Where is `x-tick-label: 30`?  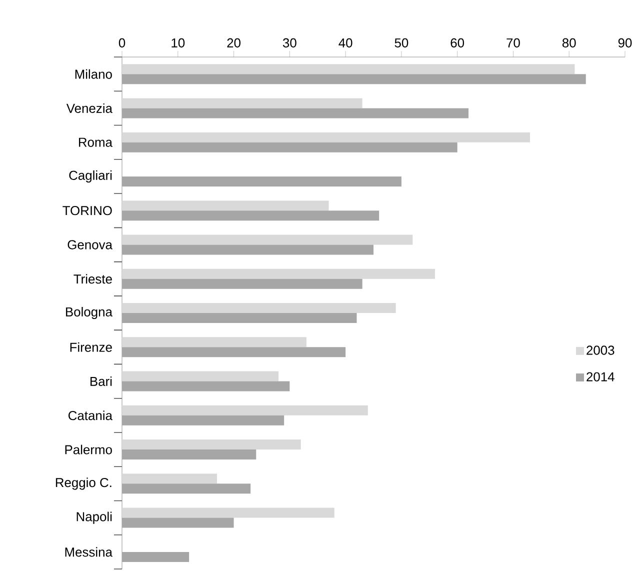
x-tick-label: 30 is located at coordinates (289, 43).